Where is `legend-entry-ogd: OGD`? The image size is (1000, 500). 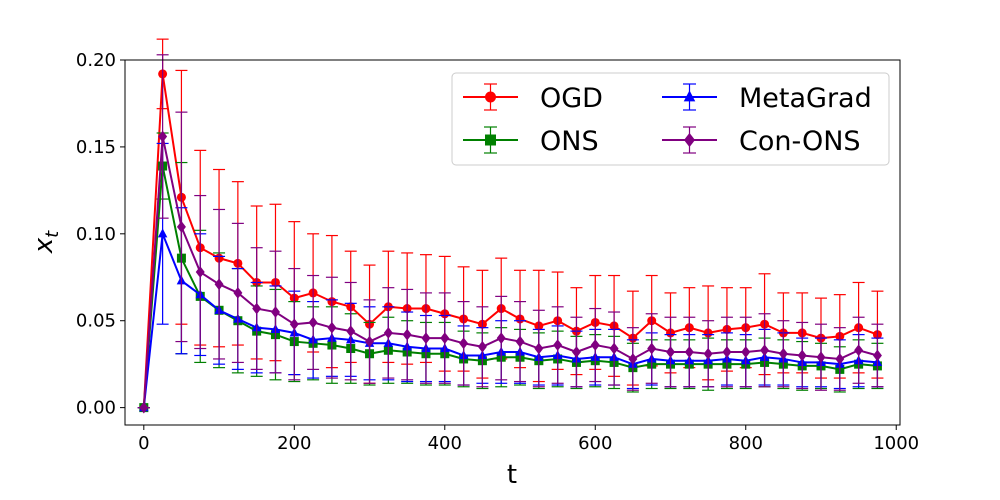
legend-entry-ogd: OGD is located at coordinates (533, 98).